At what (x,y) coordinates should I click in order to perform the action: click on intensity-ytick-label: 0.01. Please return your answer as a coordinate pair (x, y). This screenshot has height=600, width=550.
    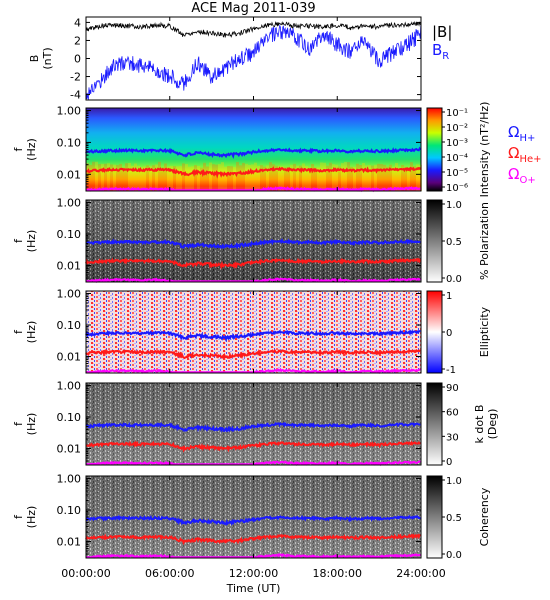
    Looking at the image, I should click on (69, 174).